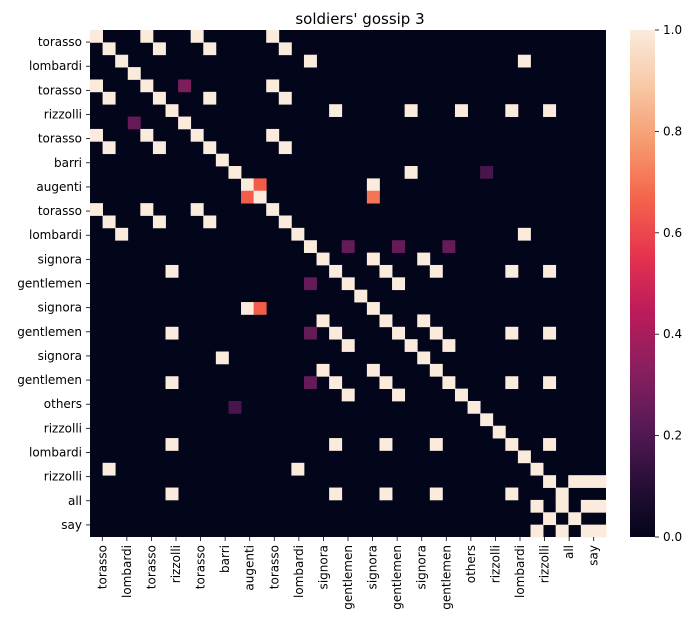 The image size is (698, 631). Describe the element at coordinates (59, 187) in the screenshot. I see `y-tick-label: augenti` at that location.